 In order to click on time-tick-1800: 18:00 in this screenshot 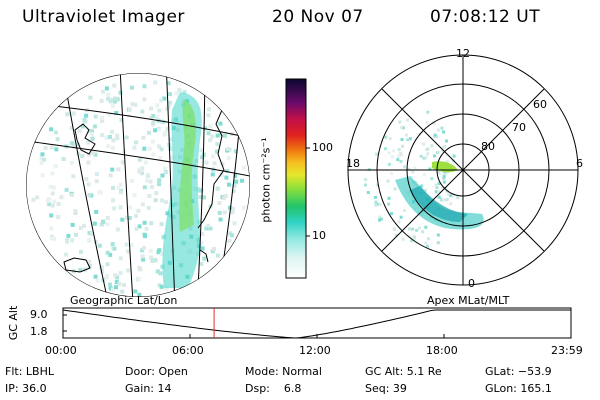, I will do `click(442, 350)`.